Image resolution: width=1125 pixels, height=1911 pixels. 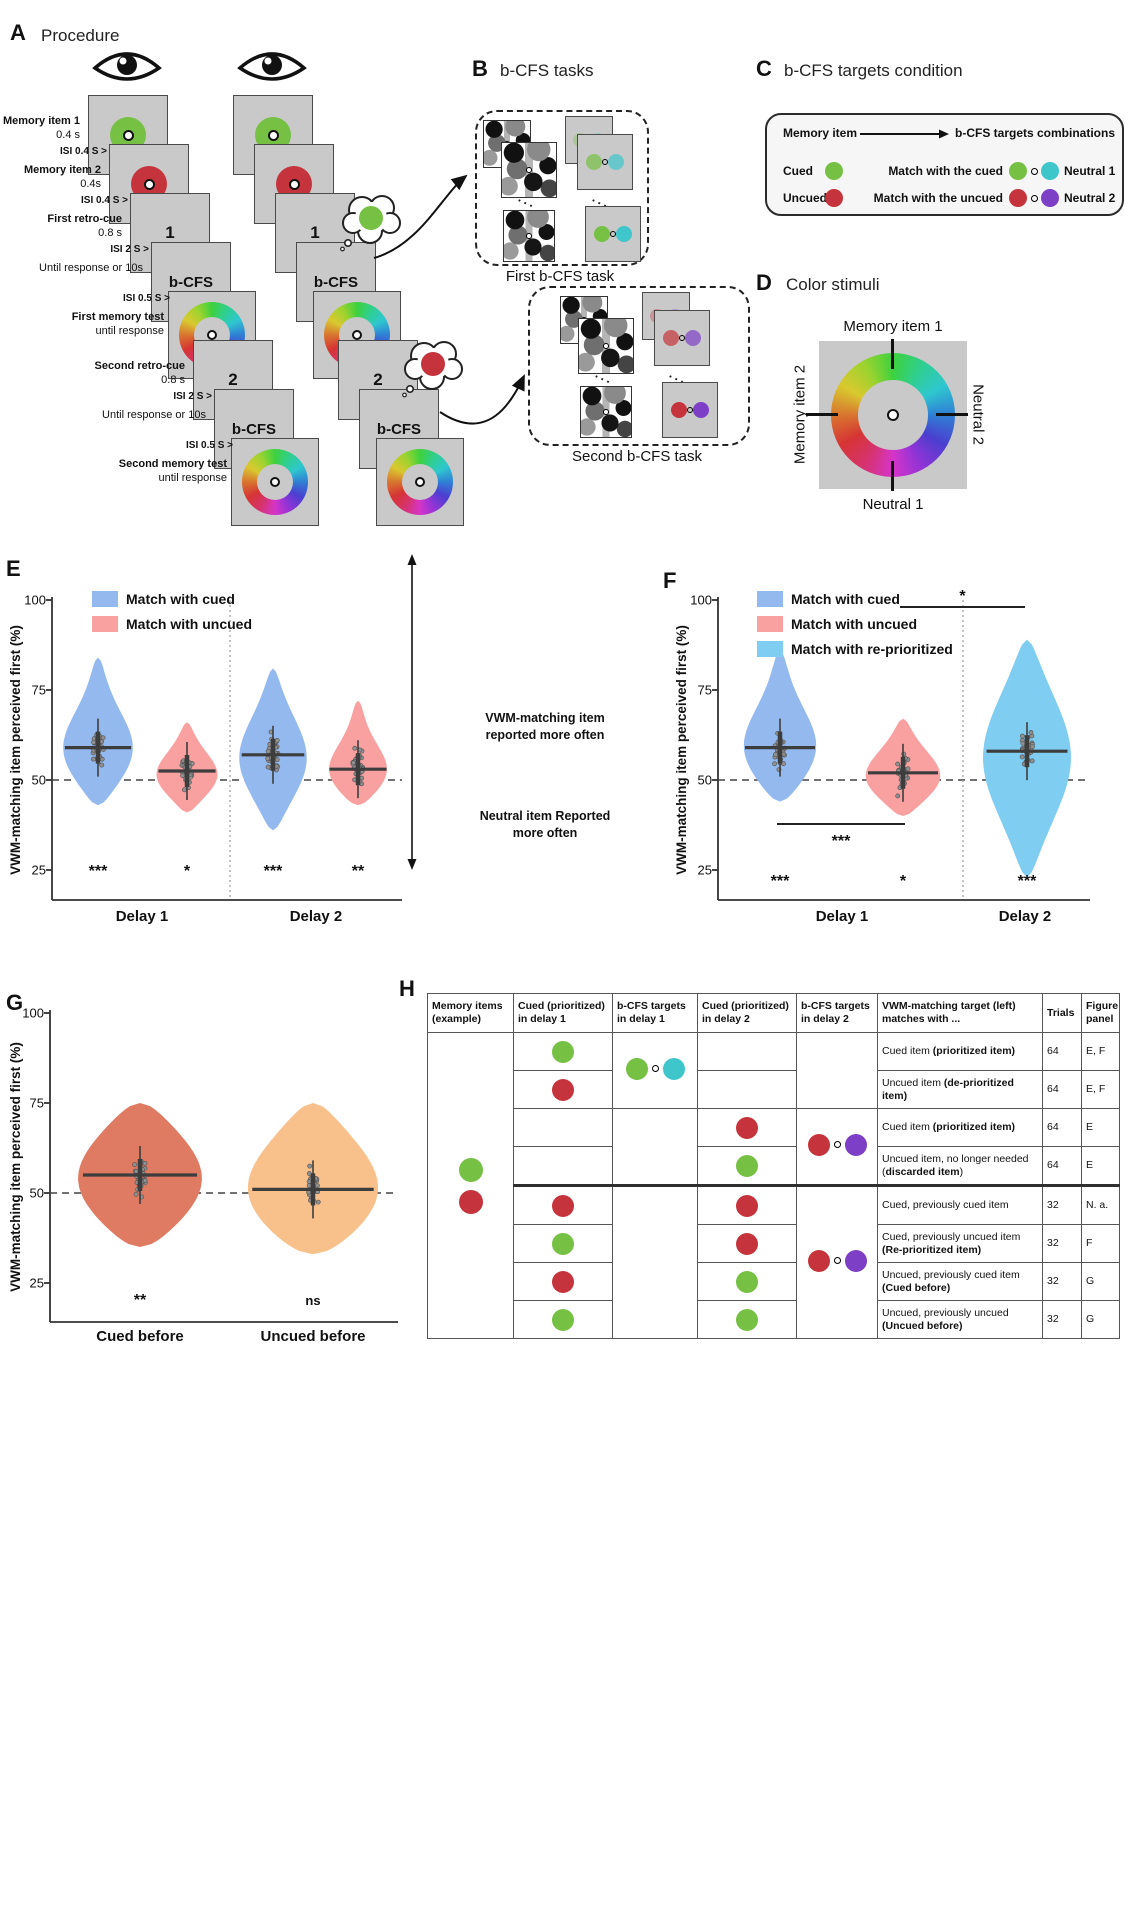 What do you see at coordinates (837, 1145) in the screenshot?
I see `fixation-ring` at bounding box center [837, 1145].